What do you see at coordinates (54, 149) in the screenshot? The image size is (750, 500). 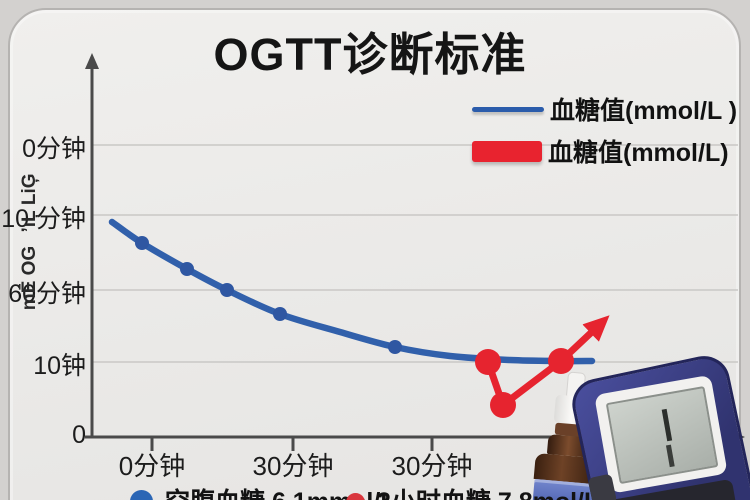 I see `y-tick-label: 0分钟` at bounding box center [54, 149].